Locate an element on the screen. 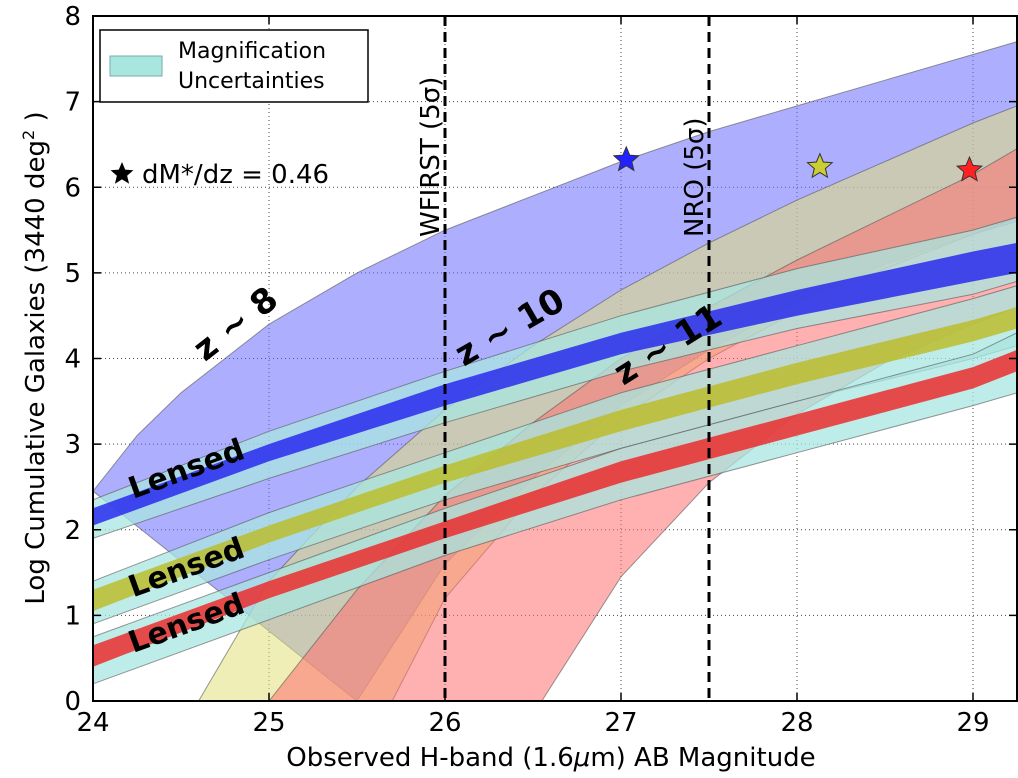 The height and width of the screenshot is (778, 1018). y-tick-label: 2 is located at coordinates (72, 531).